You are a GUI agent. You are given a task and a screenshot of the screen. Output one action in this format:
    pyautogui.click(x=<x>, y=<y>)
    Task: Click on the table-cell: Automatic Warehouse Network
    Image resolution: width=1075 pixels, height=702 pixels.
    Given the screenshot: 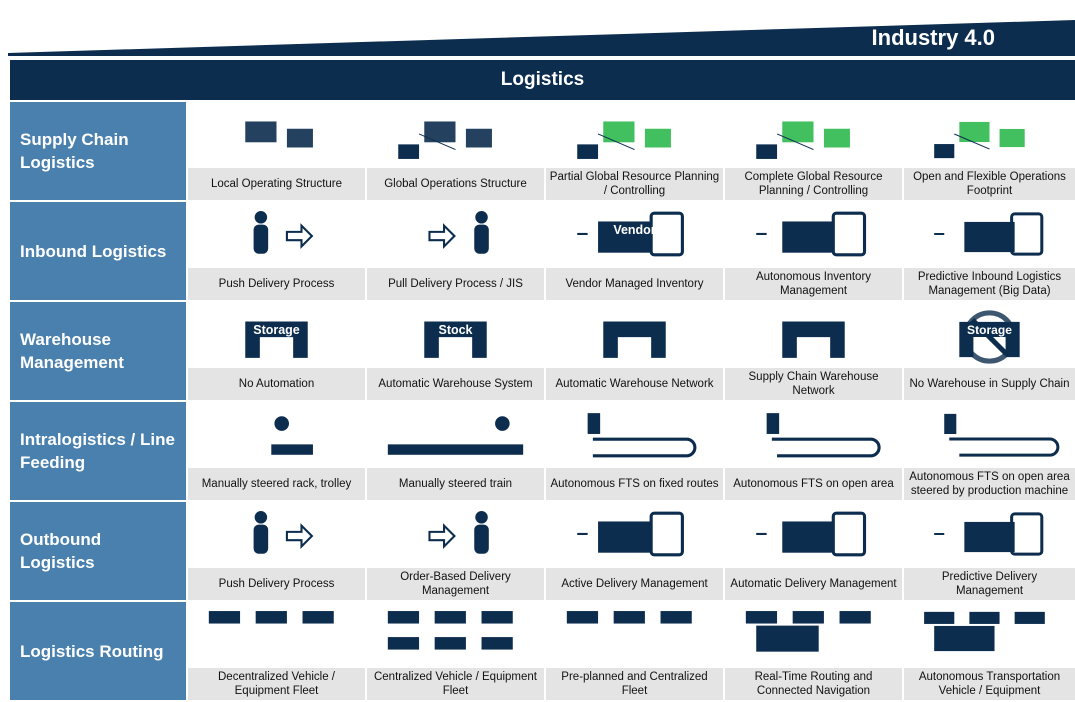 What is the action you would take?
    pyautogui.click(x=634, y=351)
    